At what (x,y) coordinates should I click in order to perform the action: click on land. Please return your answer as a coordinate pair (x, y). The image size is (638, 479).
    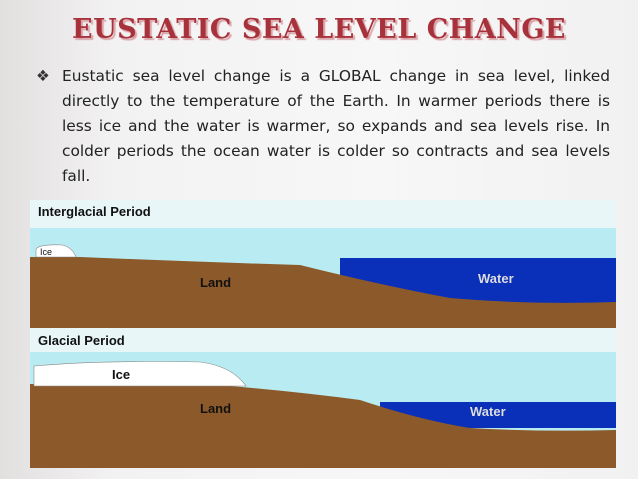
    Looking at the image, I should click on (323, 292).